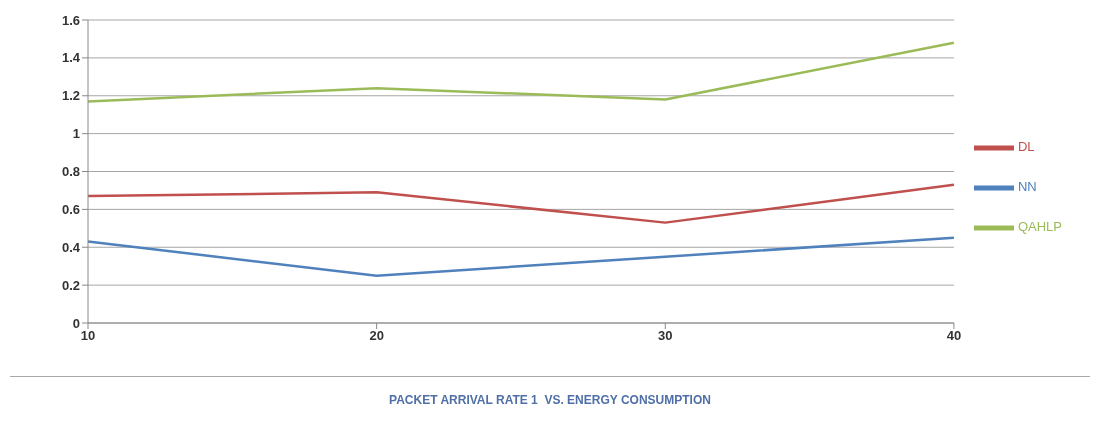  What do you see at coordinates (1039, 227) in the screenshot?
I see `legend-label: QAHLP` at bounding box center [1039, 227].